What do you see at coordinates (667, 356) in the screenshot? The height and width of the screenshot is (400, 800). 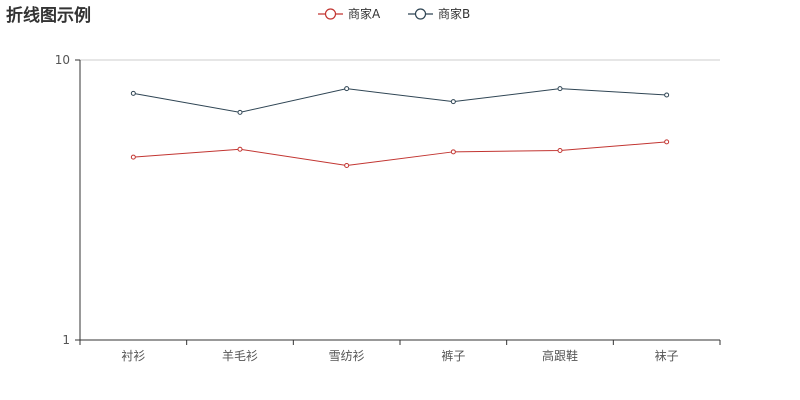 I see `x-tick-label: 袜子` at bounding box center [667, 356].